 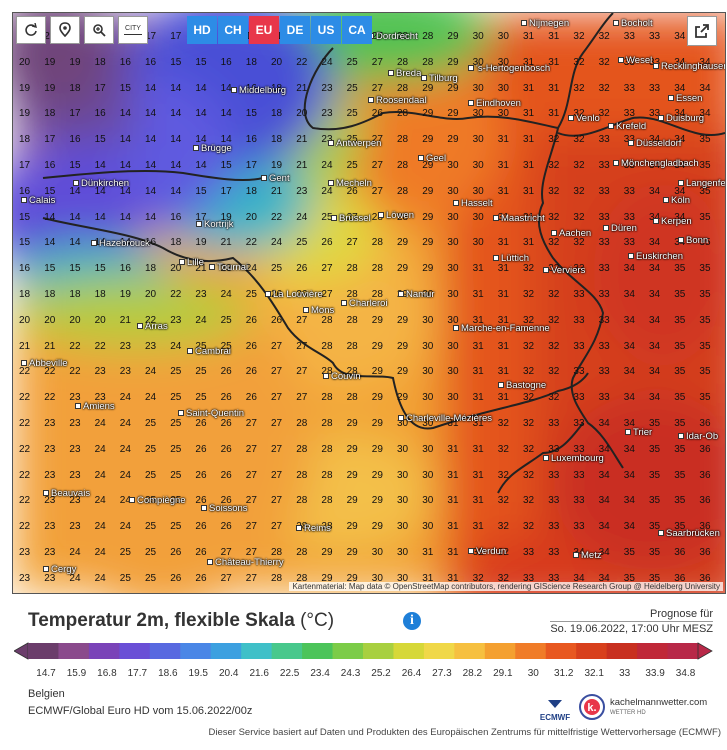 What do you see at coordinates (404, 73) in the screenshot?
I see `city-label: Breda` at bounding box center [404, 73].